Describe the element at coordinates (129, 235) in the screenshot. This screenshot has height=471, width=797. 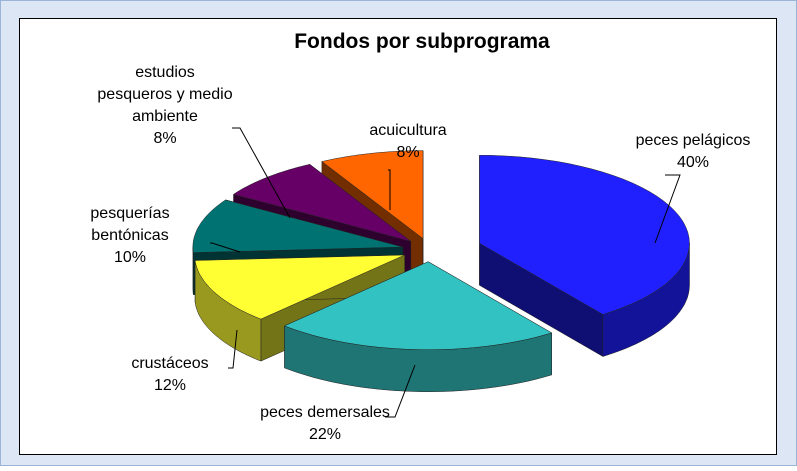
I see `label-line: bentónicas` at that location.